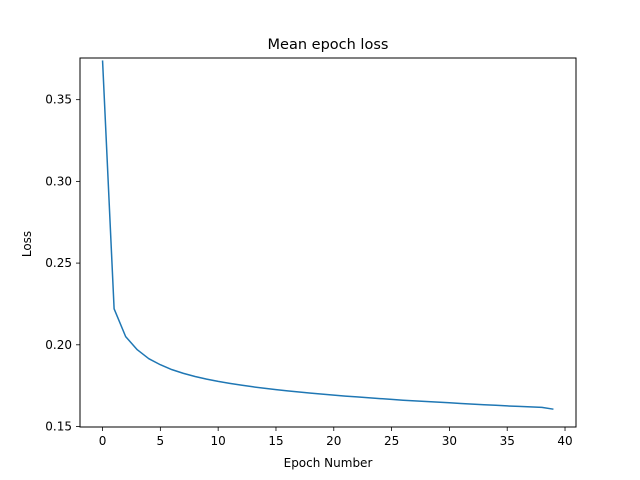 The height and width of the screenshot is (480, 640). Describe the element at coordinates (391, 441) in the screenshot. I see `x-tick-label: 25` at that location.